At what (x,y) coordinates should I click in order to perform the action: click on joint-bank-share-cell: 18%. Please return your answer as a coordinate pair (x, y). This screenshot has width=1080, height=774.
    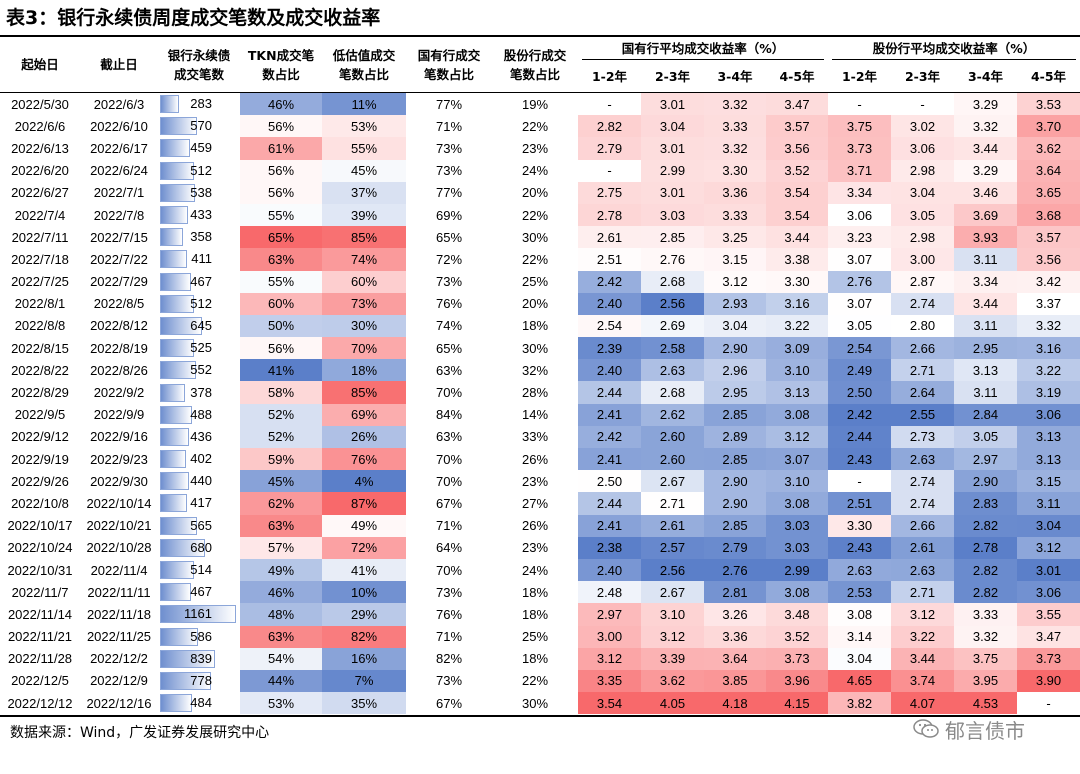
    Looking at the image, I should click on (535, 592).